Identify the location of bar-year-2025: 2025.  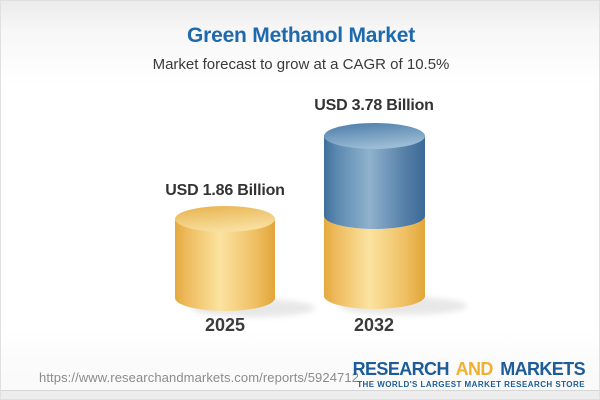
(225, 325).